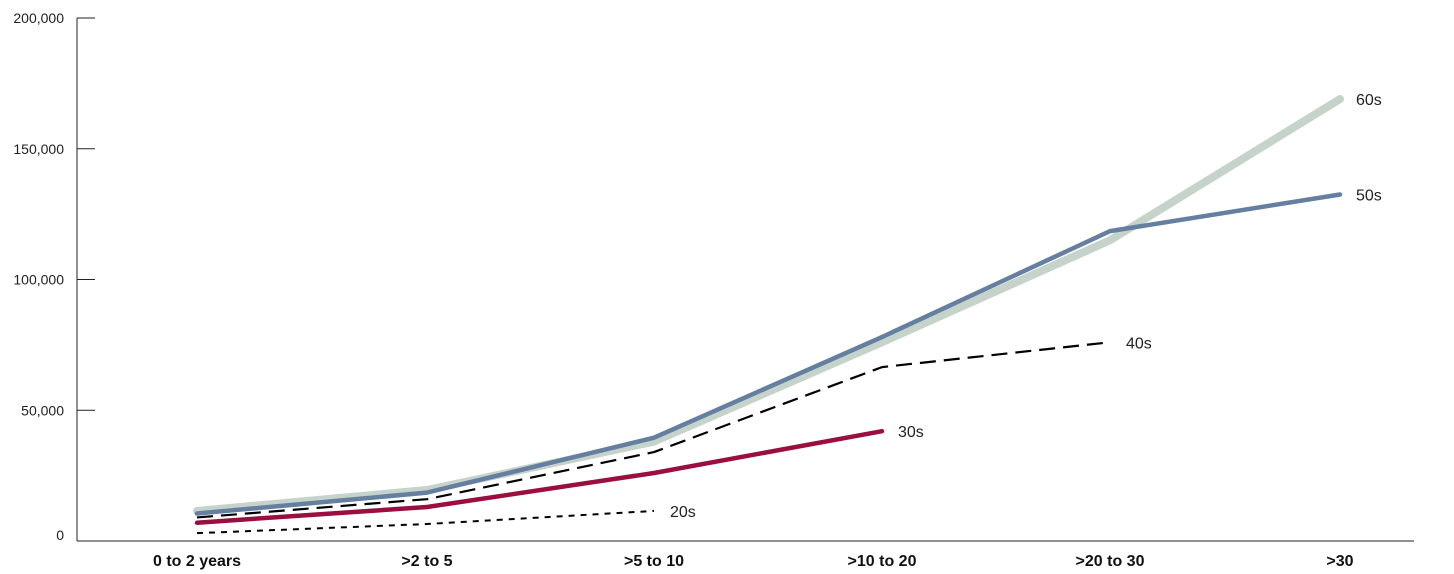 Image resolution: width=1454 pixels, height=574 pixels. What do you see at coordinates (654, 561) in the screenshot?
I see `x-tick-label: >5 to 10` at bounding box center [654, 561].